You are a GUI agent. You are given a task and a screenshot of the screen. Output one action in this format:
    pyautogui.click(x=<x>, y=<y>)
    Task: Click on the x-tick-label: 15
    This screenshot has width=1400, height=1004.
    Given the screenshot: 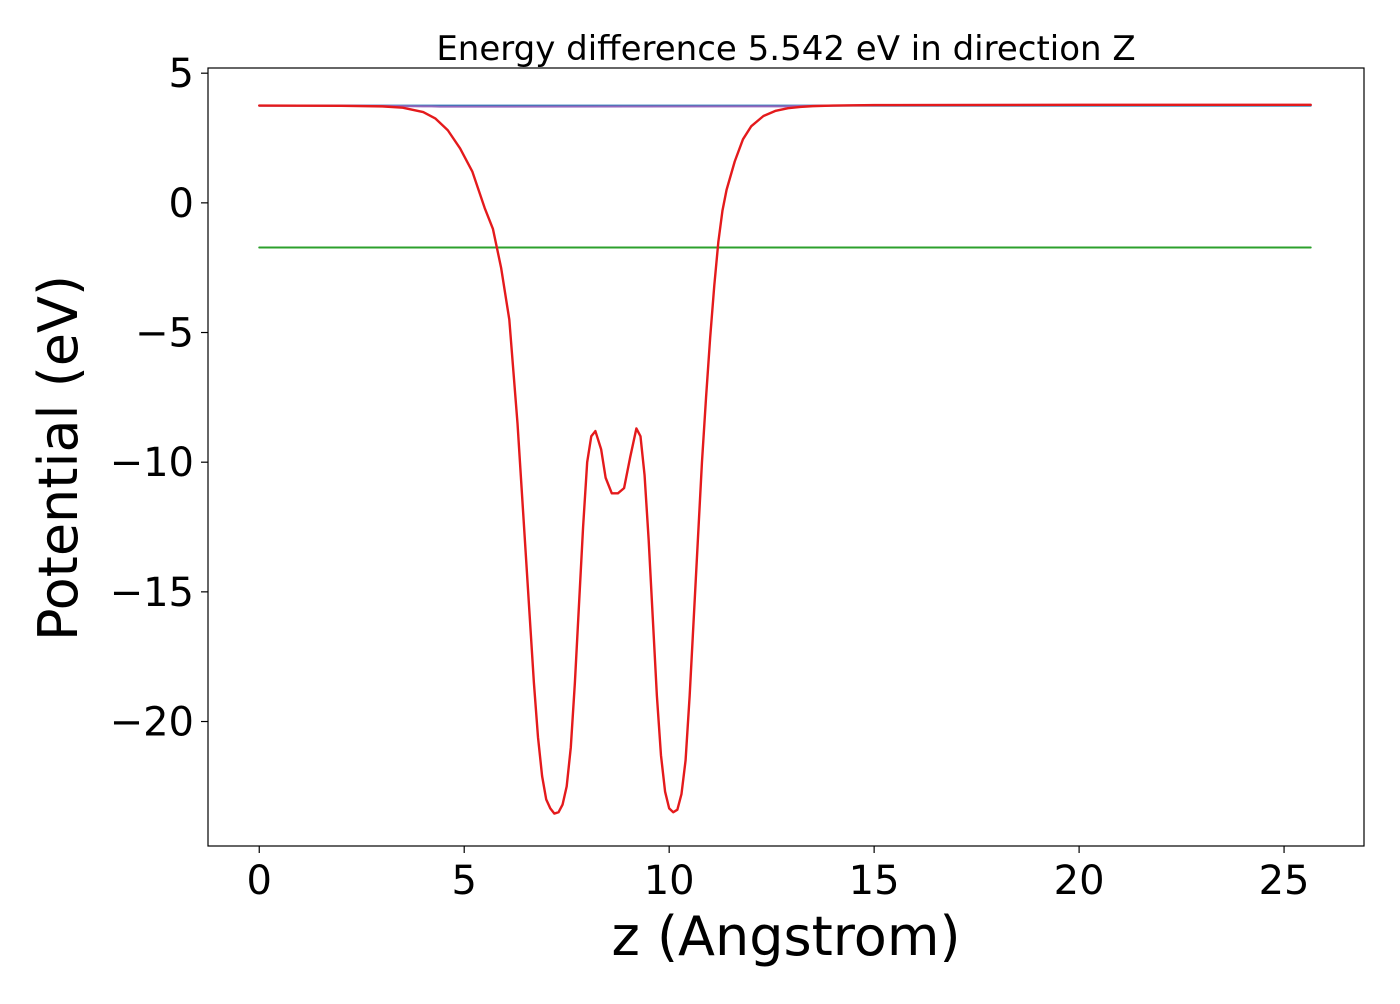 What is the action you would take?
    pyautogui.click(x=874, y=881)
    